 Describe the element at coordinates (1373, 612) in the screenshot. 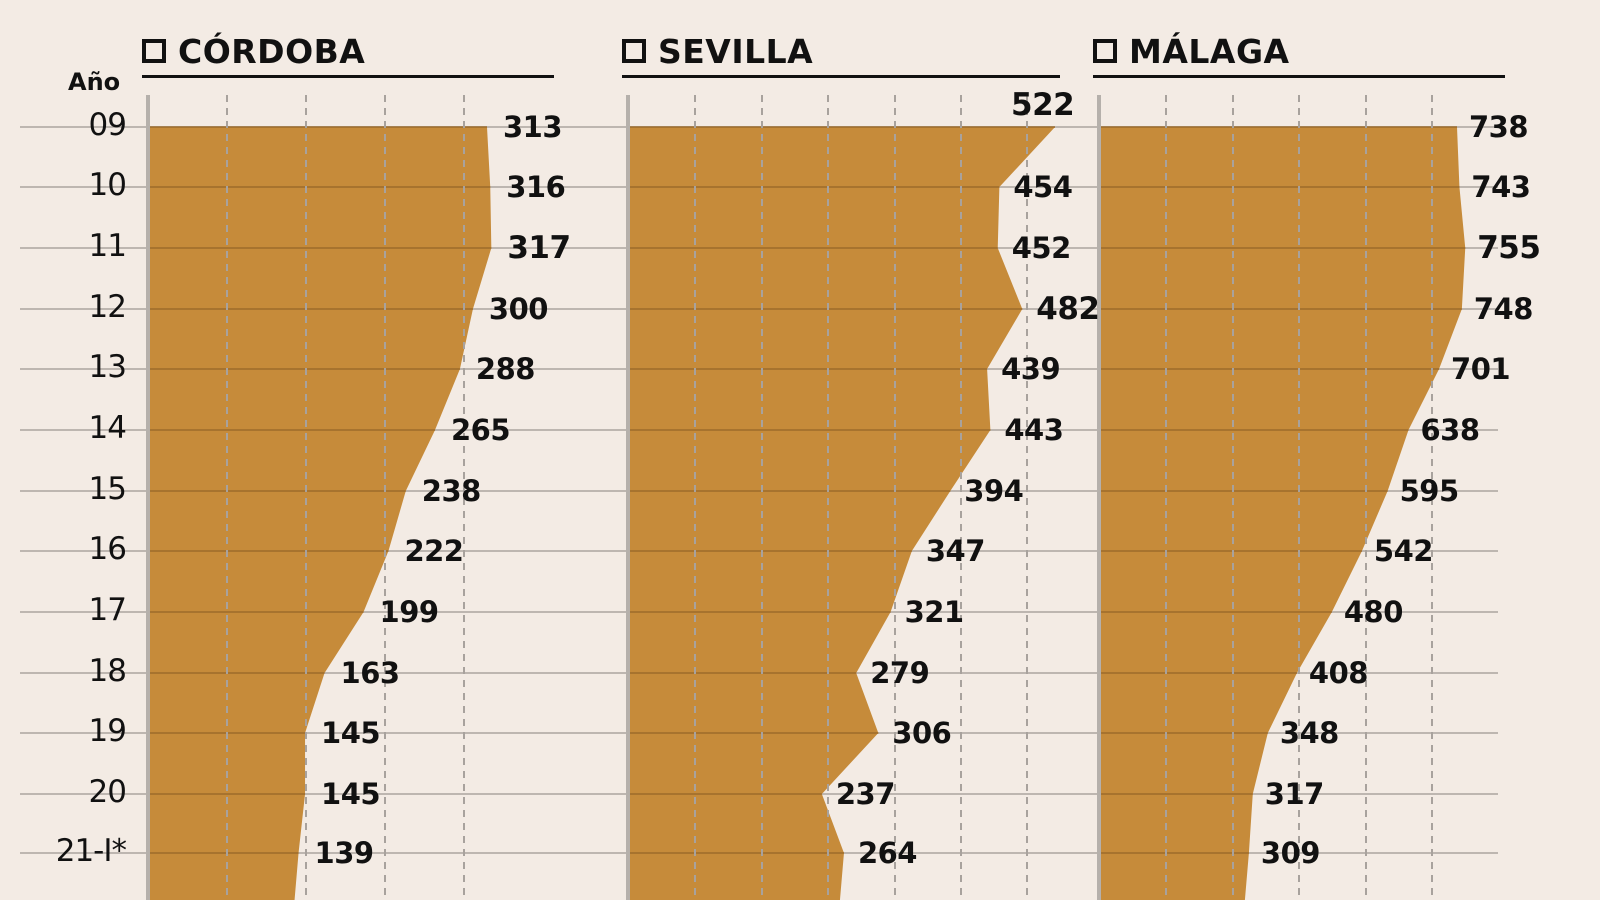

I see `value-label: 480` at that location.